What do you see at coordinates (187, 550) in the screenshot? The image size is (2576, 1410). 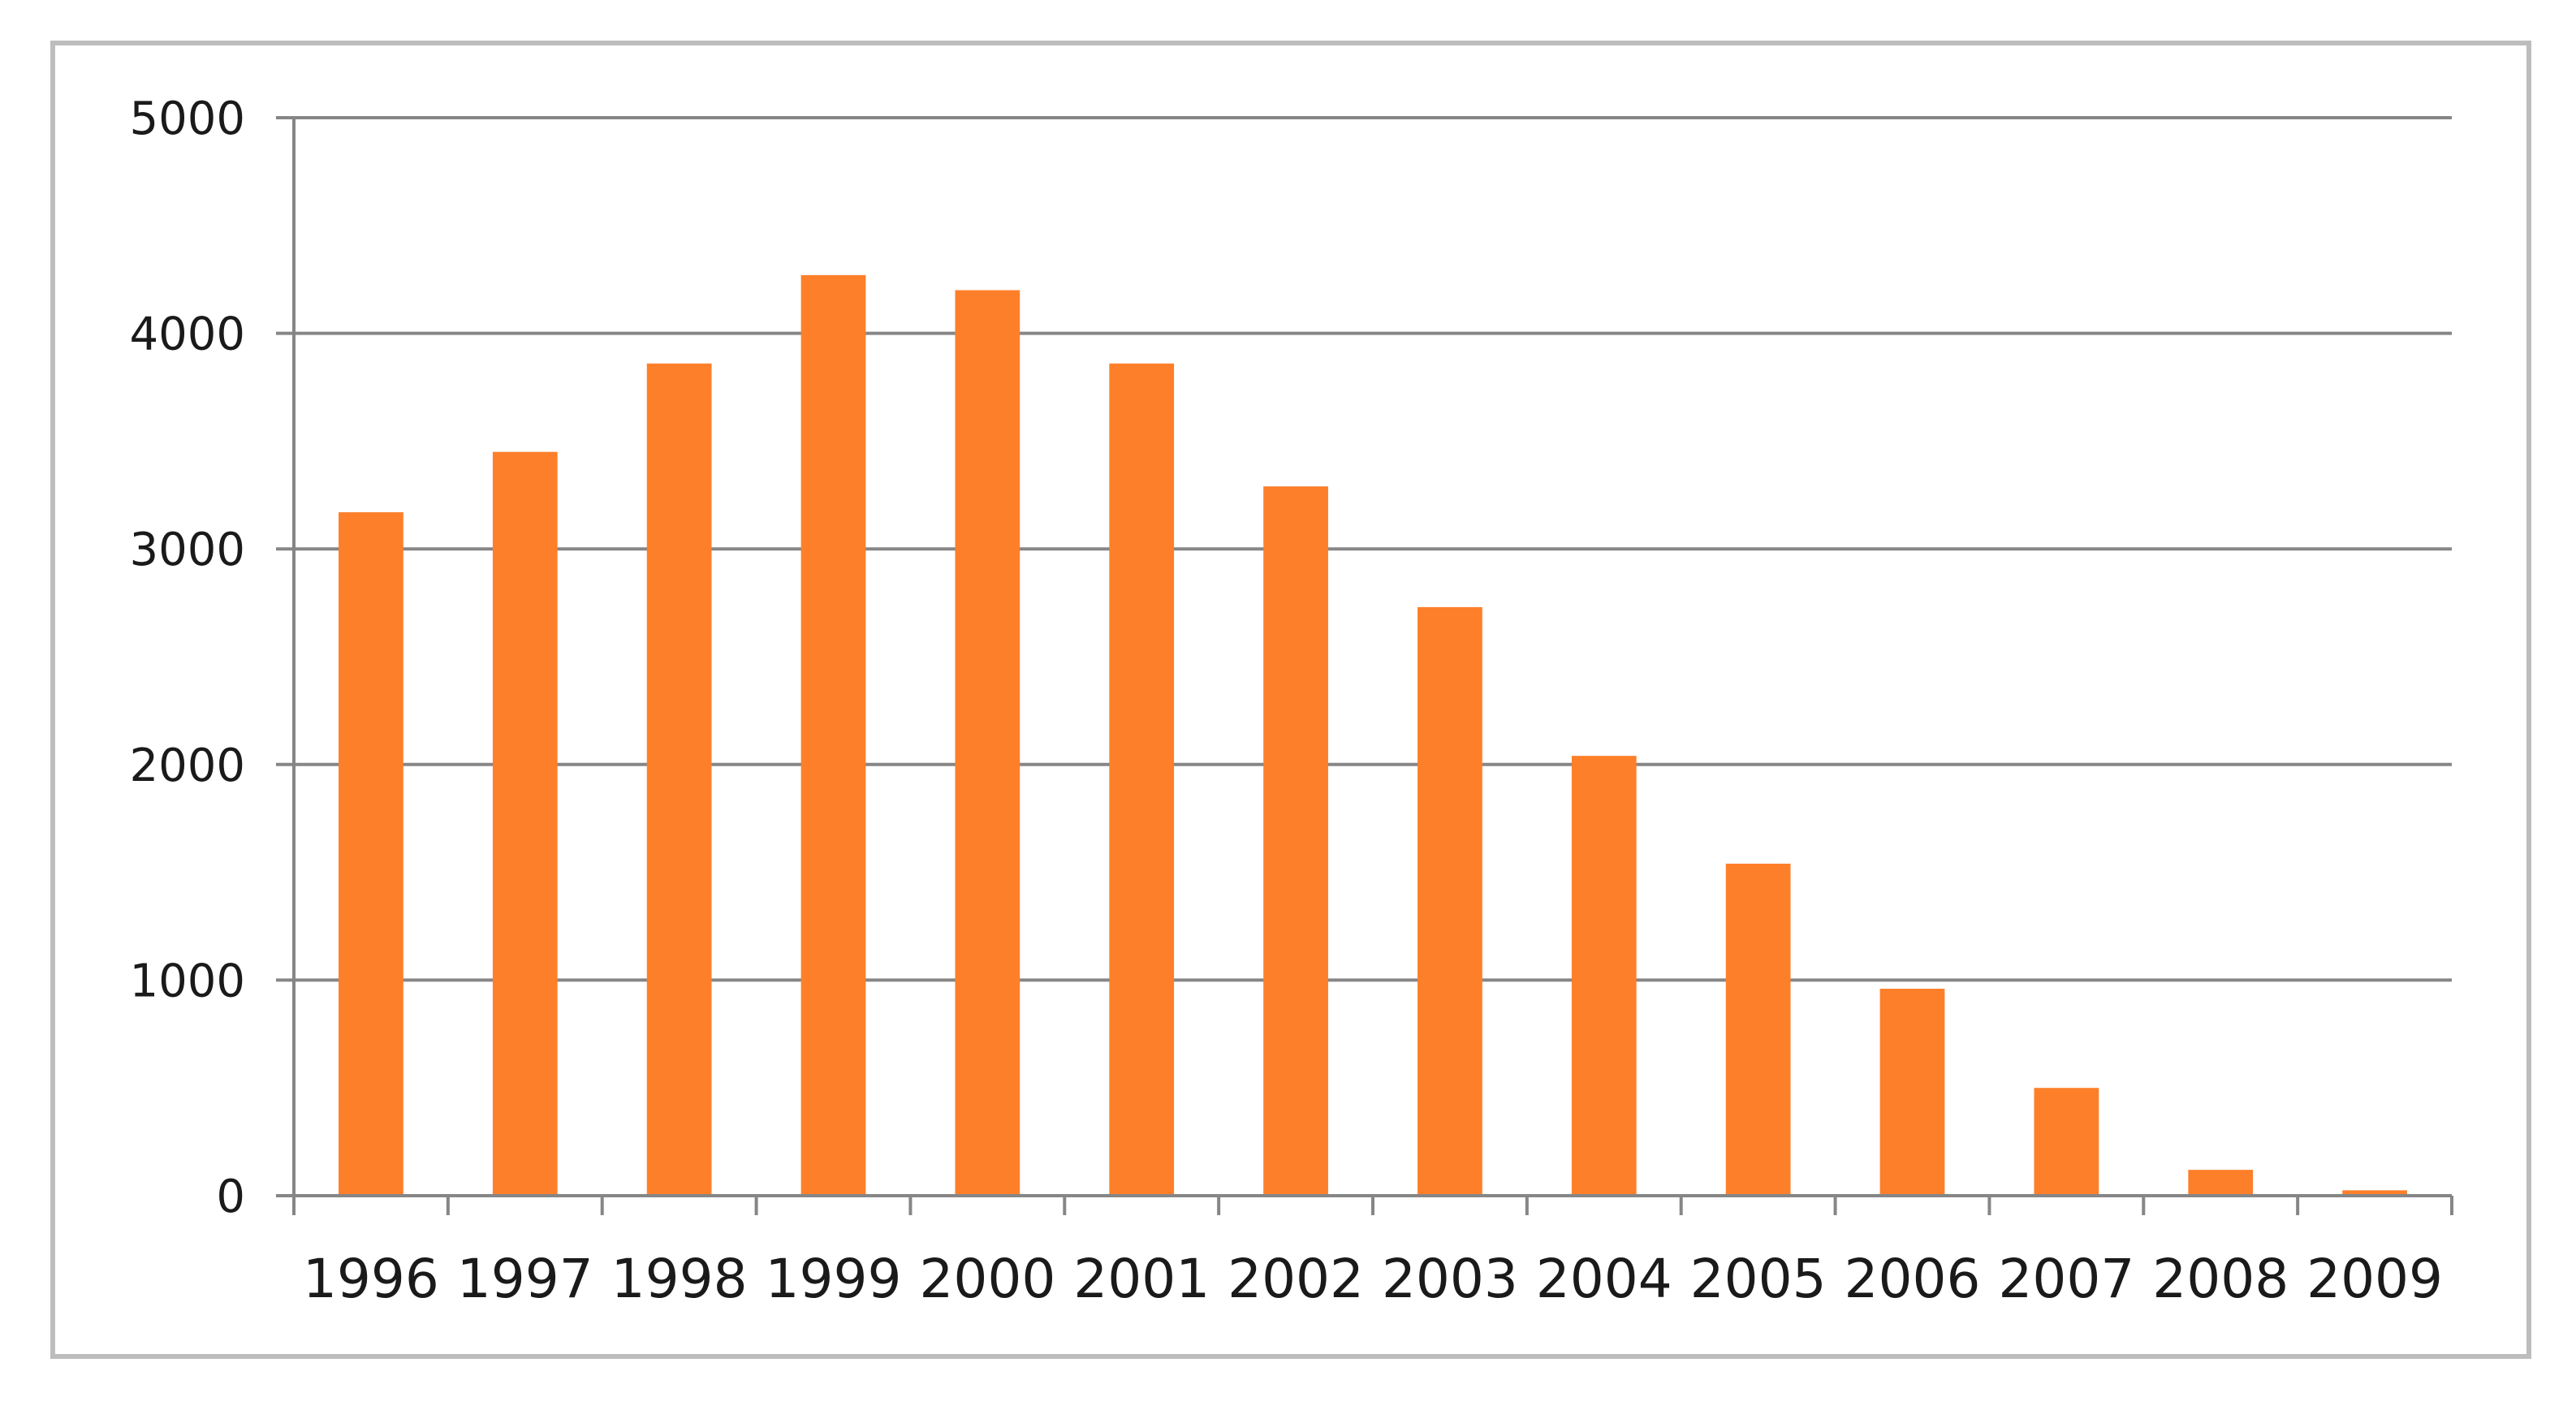 I see `y-tick-label: 3000` at bounding box center [187, 550].